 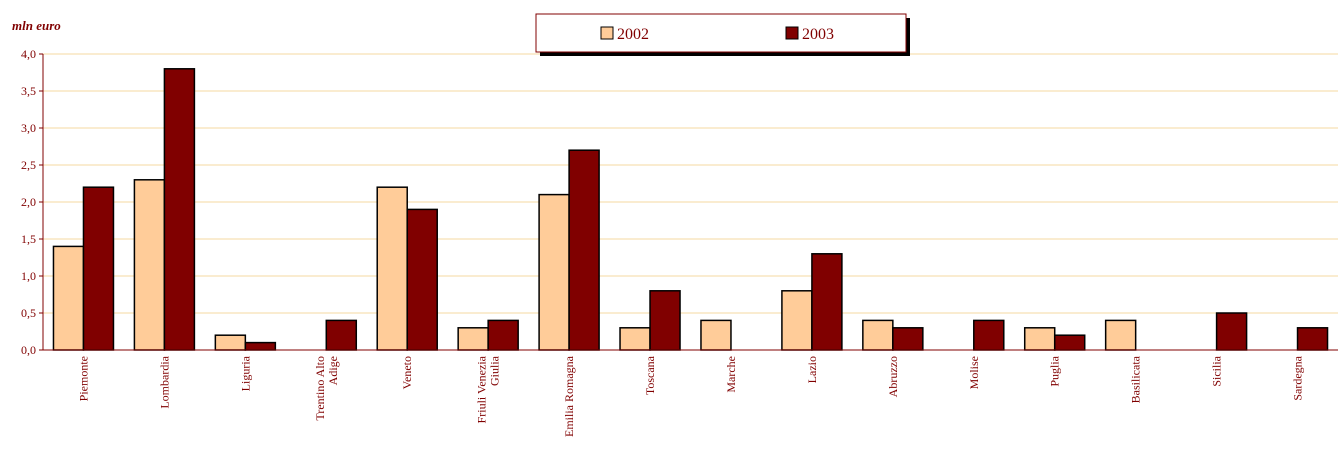 I want to click on x-tick-label-line: Sardegna, so click(x=1298, y=377).